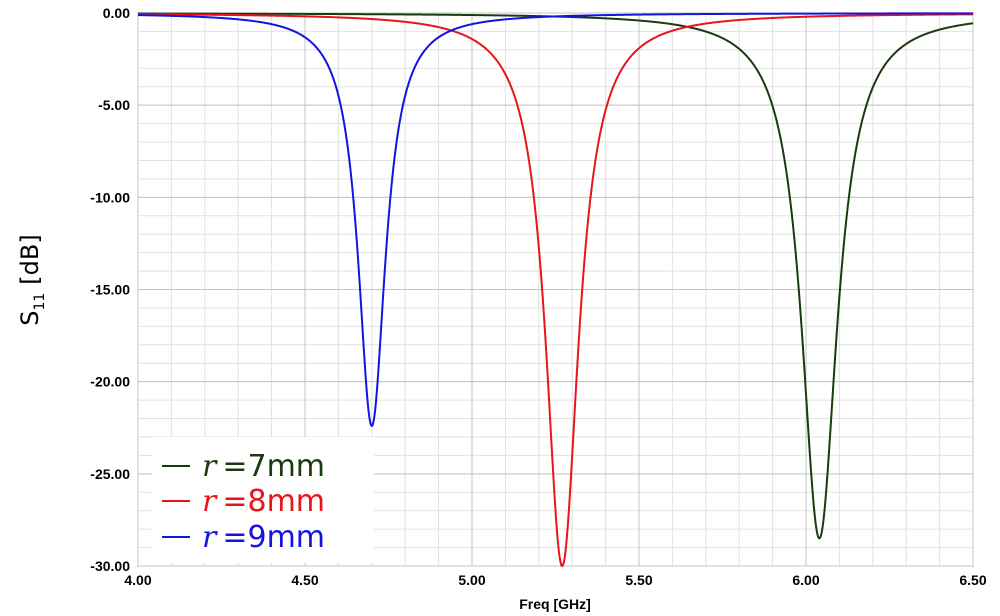 The height and width of the screenshot is (616, 1000). I want to click on x-tick-label: 6.50, so click(972, 580).